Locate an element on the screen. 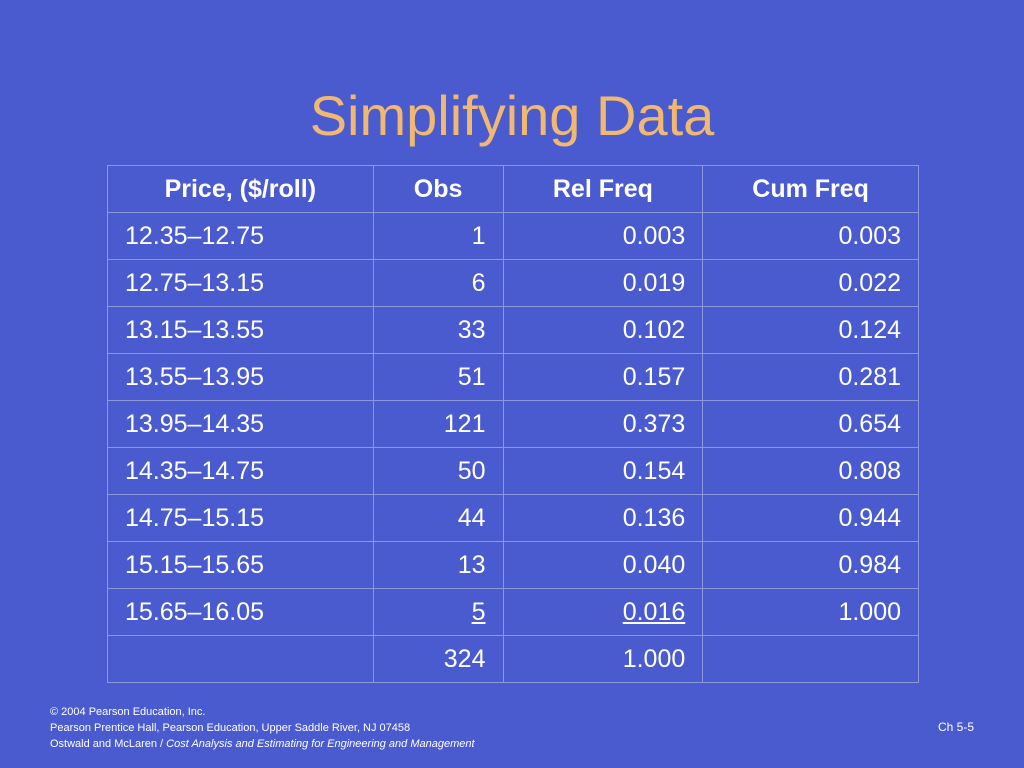 The width and height of the screenshot is (1024, 768). price-range-cell: 12.75–13.15 is located at coordinates (240, 283).